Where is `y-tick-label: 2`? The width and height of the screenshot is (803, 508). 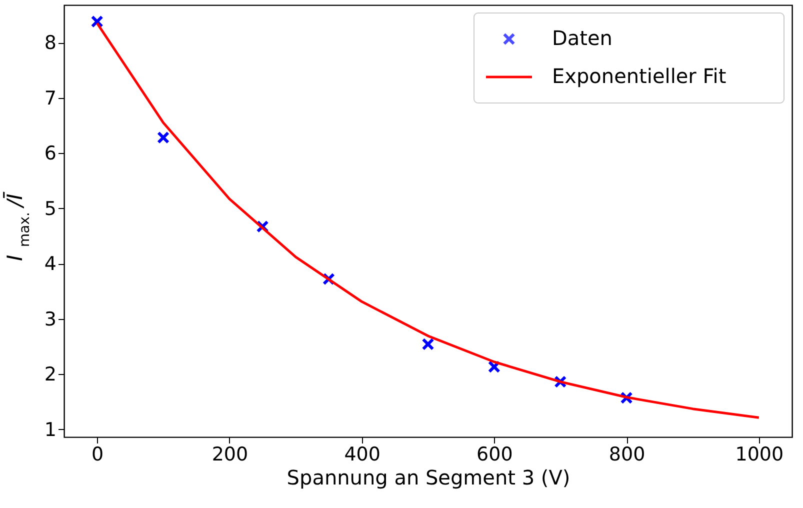
y-tick-label: 2 is located at coordinates (50, 375).